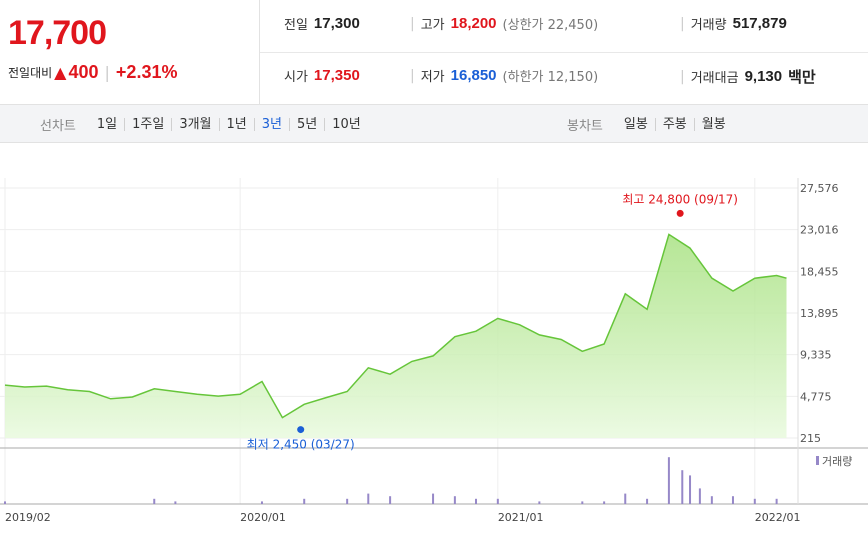  What do you see at coordinates (30, 73) in the screenshot?
I see `change-label: 전일대비` at bounding box center [30, 73].